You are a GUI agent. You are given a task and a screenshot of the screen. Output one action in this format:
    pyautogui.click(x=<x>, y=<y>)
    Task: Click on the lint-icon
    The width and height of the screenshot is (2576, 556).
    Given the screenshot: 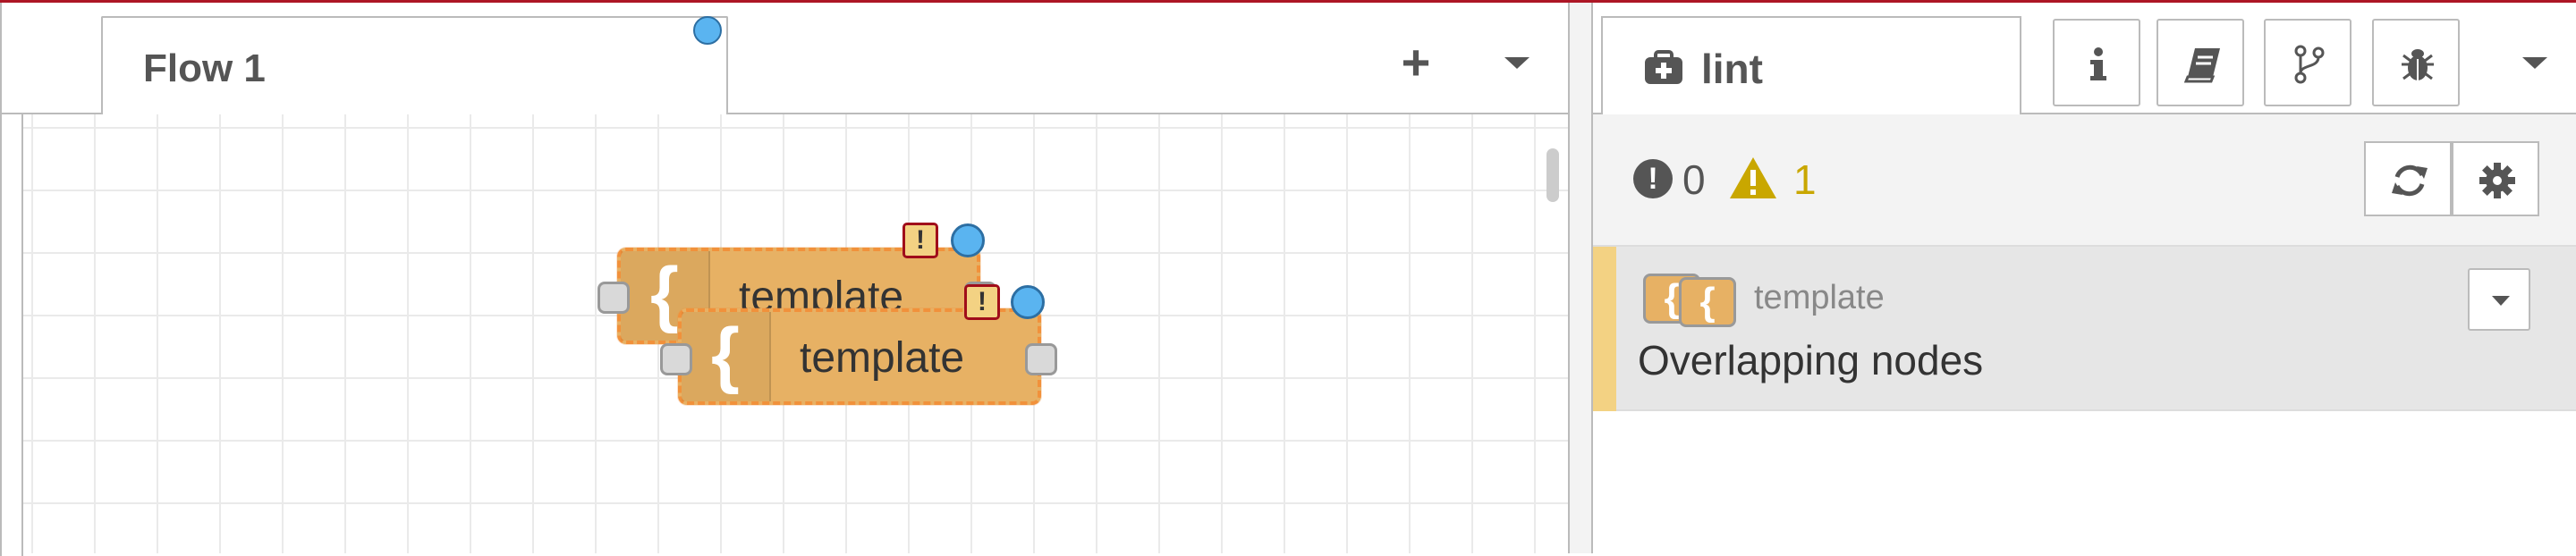 What is the action you would take?
    pyautogui.click(x=1663, y=67)
    